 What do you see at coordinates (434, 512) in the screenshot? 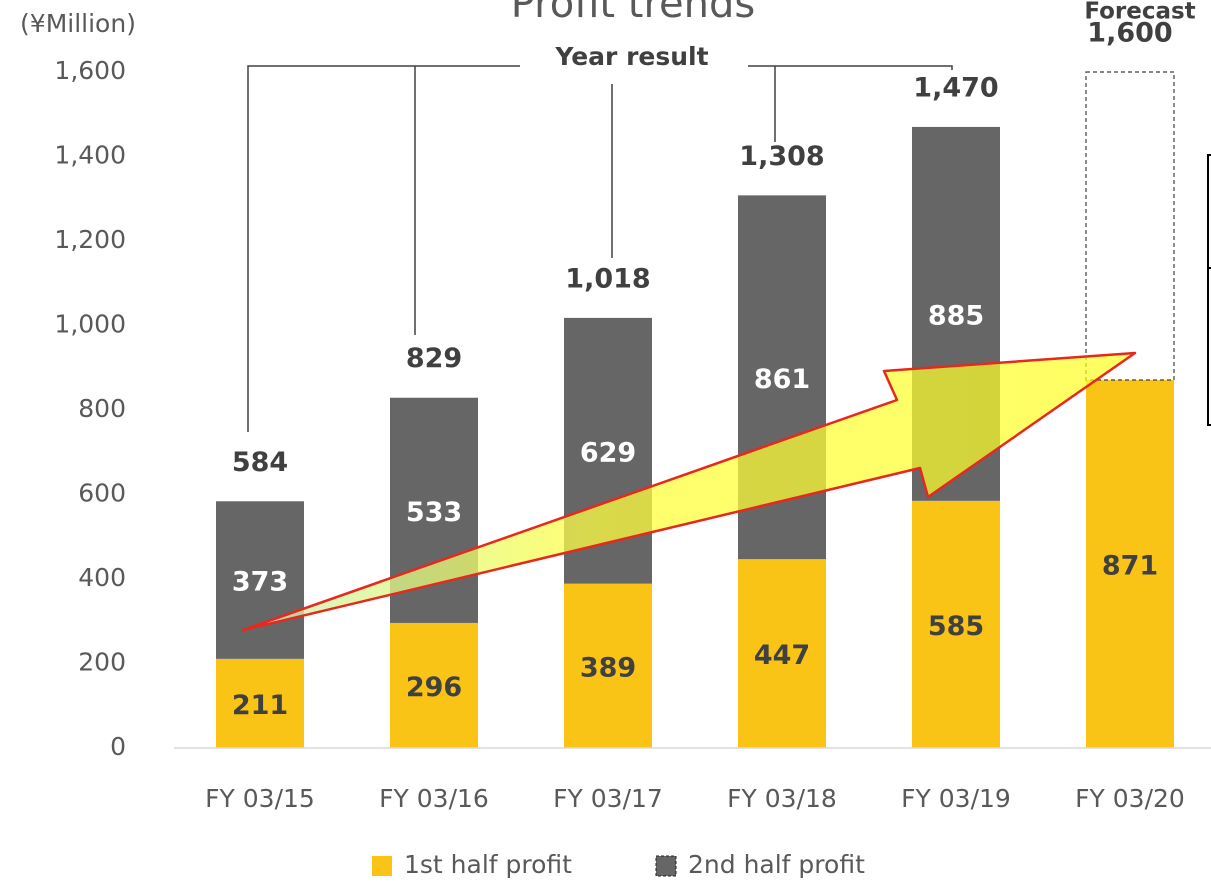
I see `data-label: 533` at bounding box center [434, 512].